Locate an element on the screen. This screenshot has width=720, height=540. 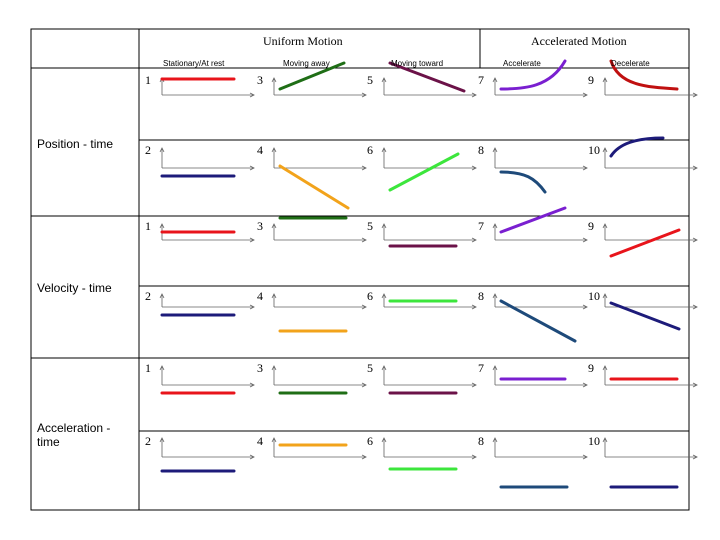
subheader-moving-away: Moving away is located at coordinates (306, 63).